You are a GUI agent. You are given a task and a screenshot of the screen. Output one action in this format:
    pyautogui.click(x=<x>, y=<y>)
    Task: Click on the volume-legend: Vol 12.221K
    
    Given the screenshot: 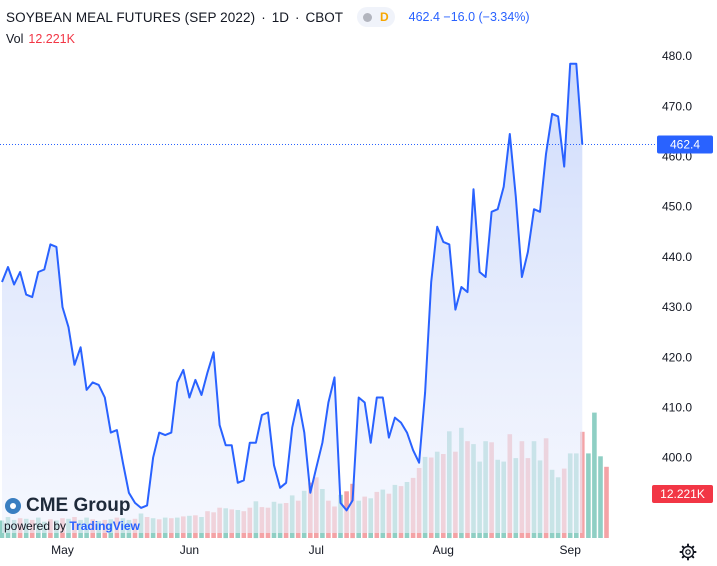 What is the action you would take?
    pyautogui.click(x=40, y=39)
    